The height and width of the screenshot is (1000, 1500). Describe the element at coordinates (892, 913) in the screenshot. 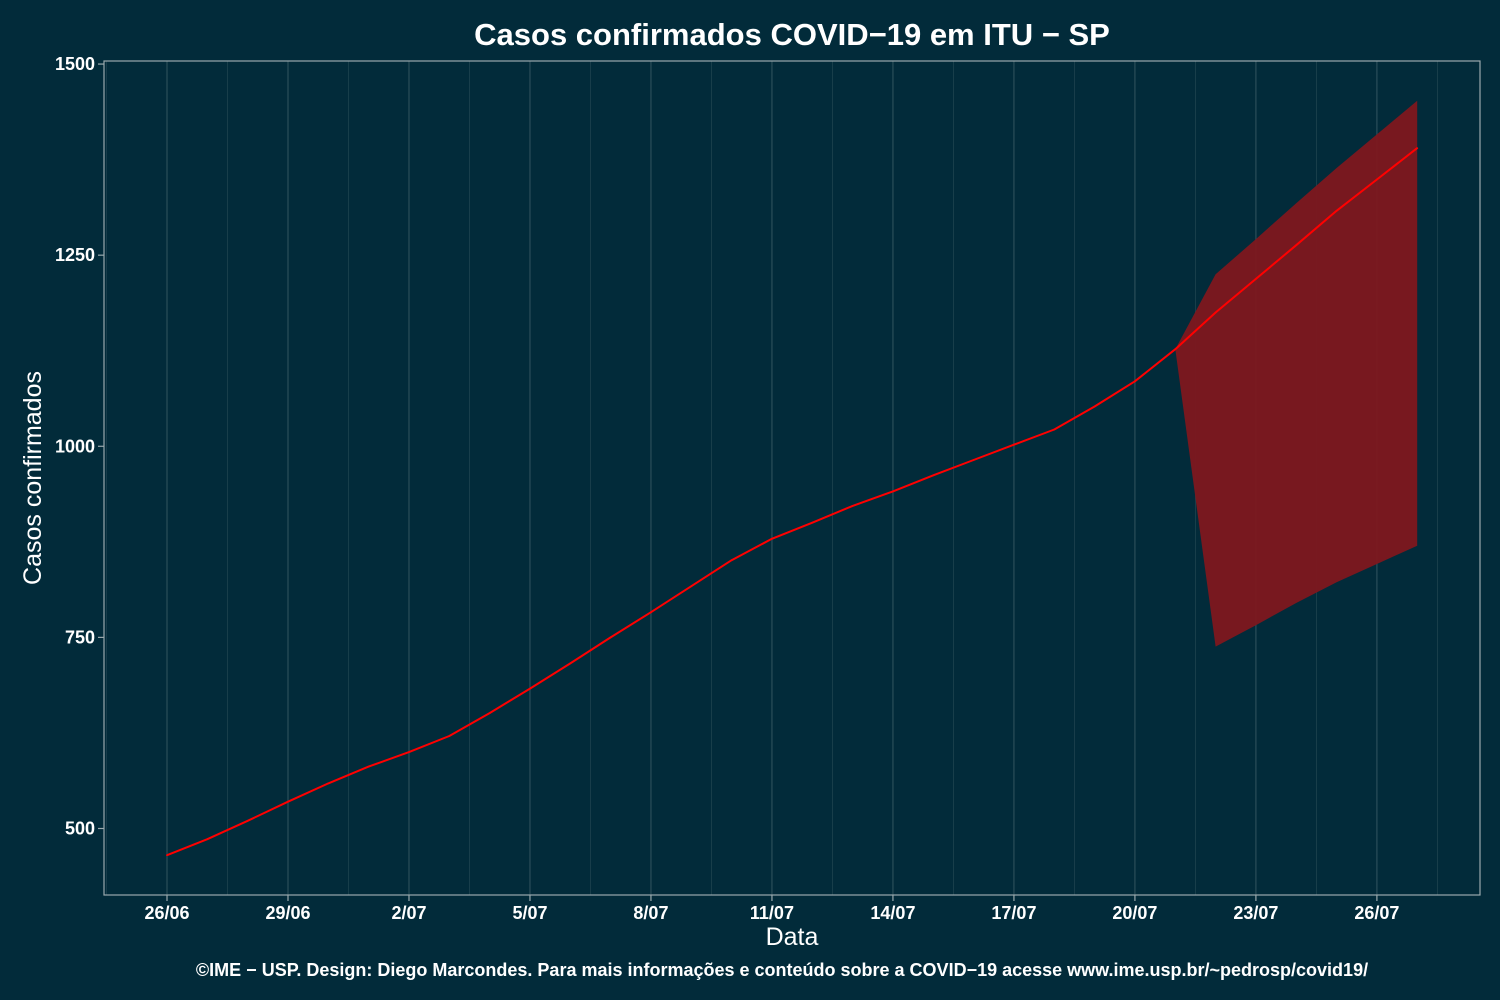

I see `x-tick-label: 14/07` at that location.